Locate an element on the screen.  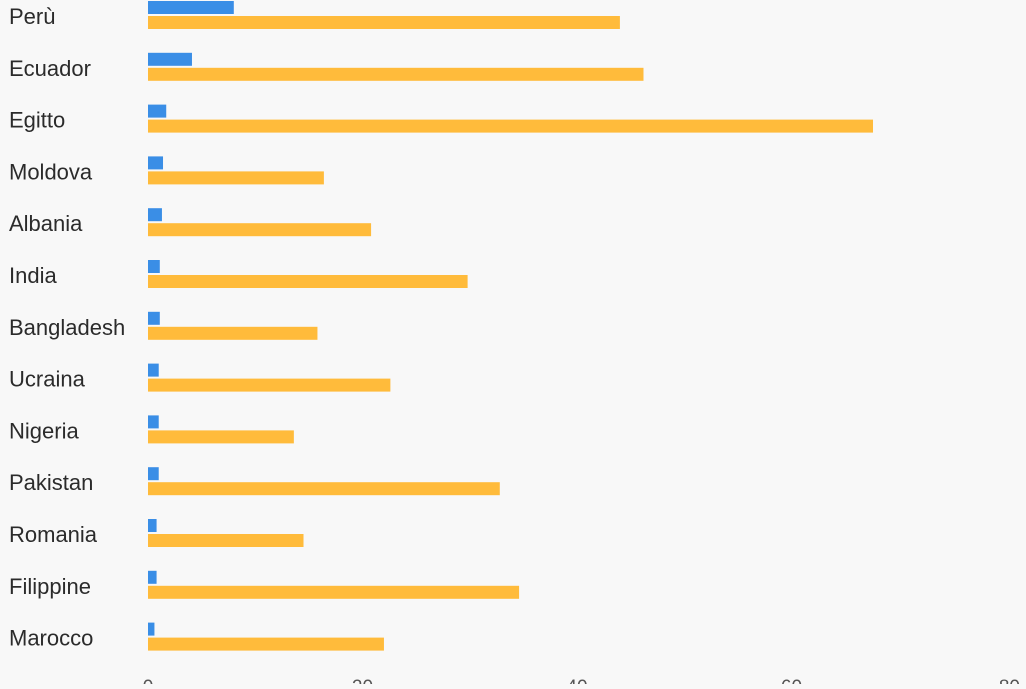
category-row: Filippine is located at coordinates (264, 584).